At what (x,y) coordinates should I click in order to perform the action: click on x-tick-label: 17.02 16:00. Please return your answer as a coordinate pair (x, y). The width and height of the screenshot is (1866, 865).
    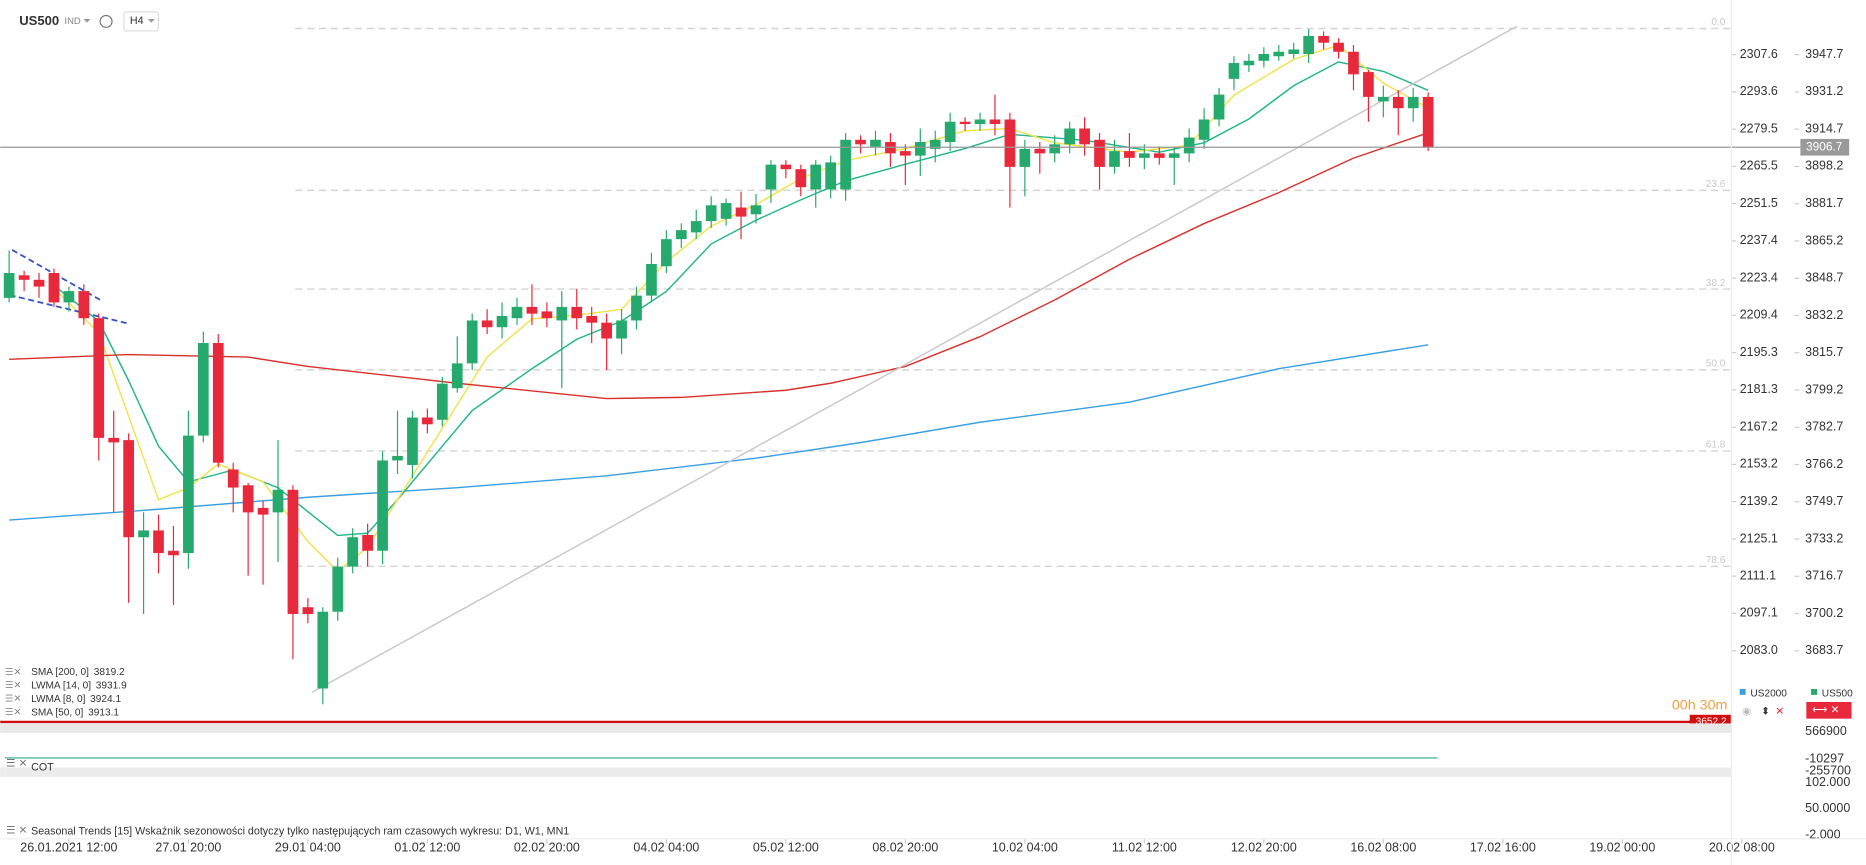
    Looking at the image, I should click on (1503, 848).